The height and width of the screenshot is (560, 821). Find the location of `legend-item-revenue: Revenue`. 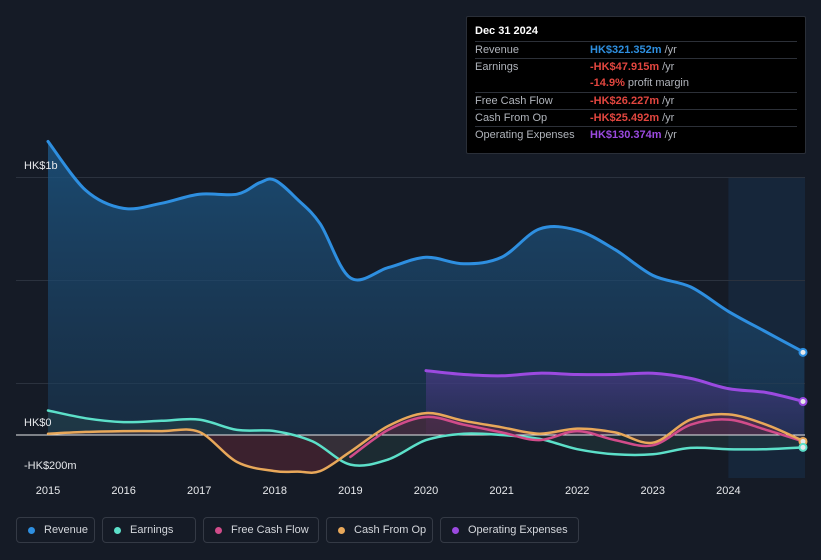

legend-item-revenue: Revenue is located at coordinates (55, 530).